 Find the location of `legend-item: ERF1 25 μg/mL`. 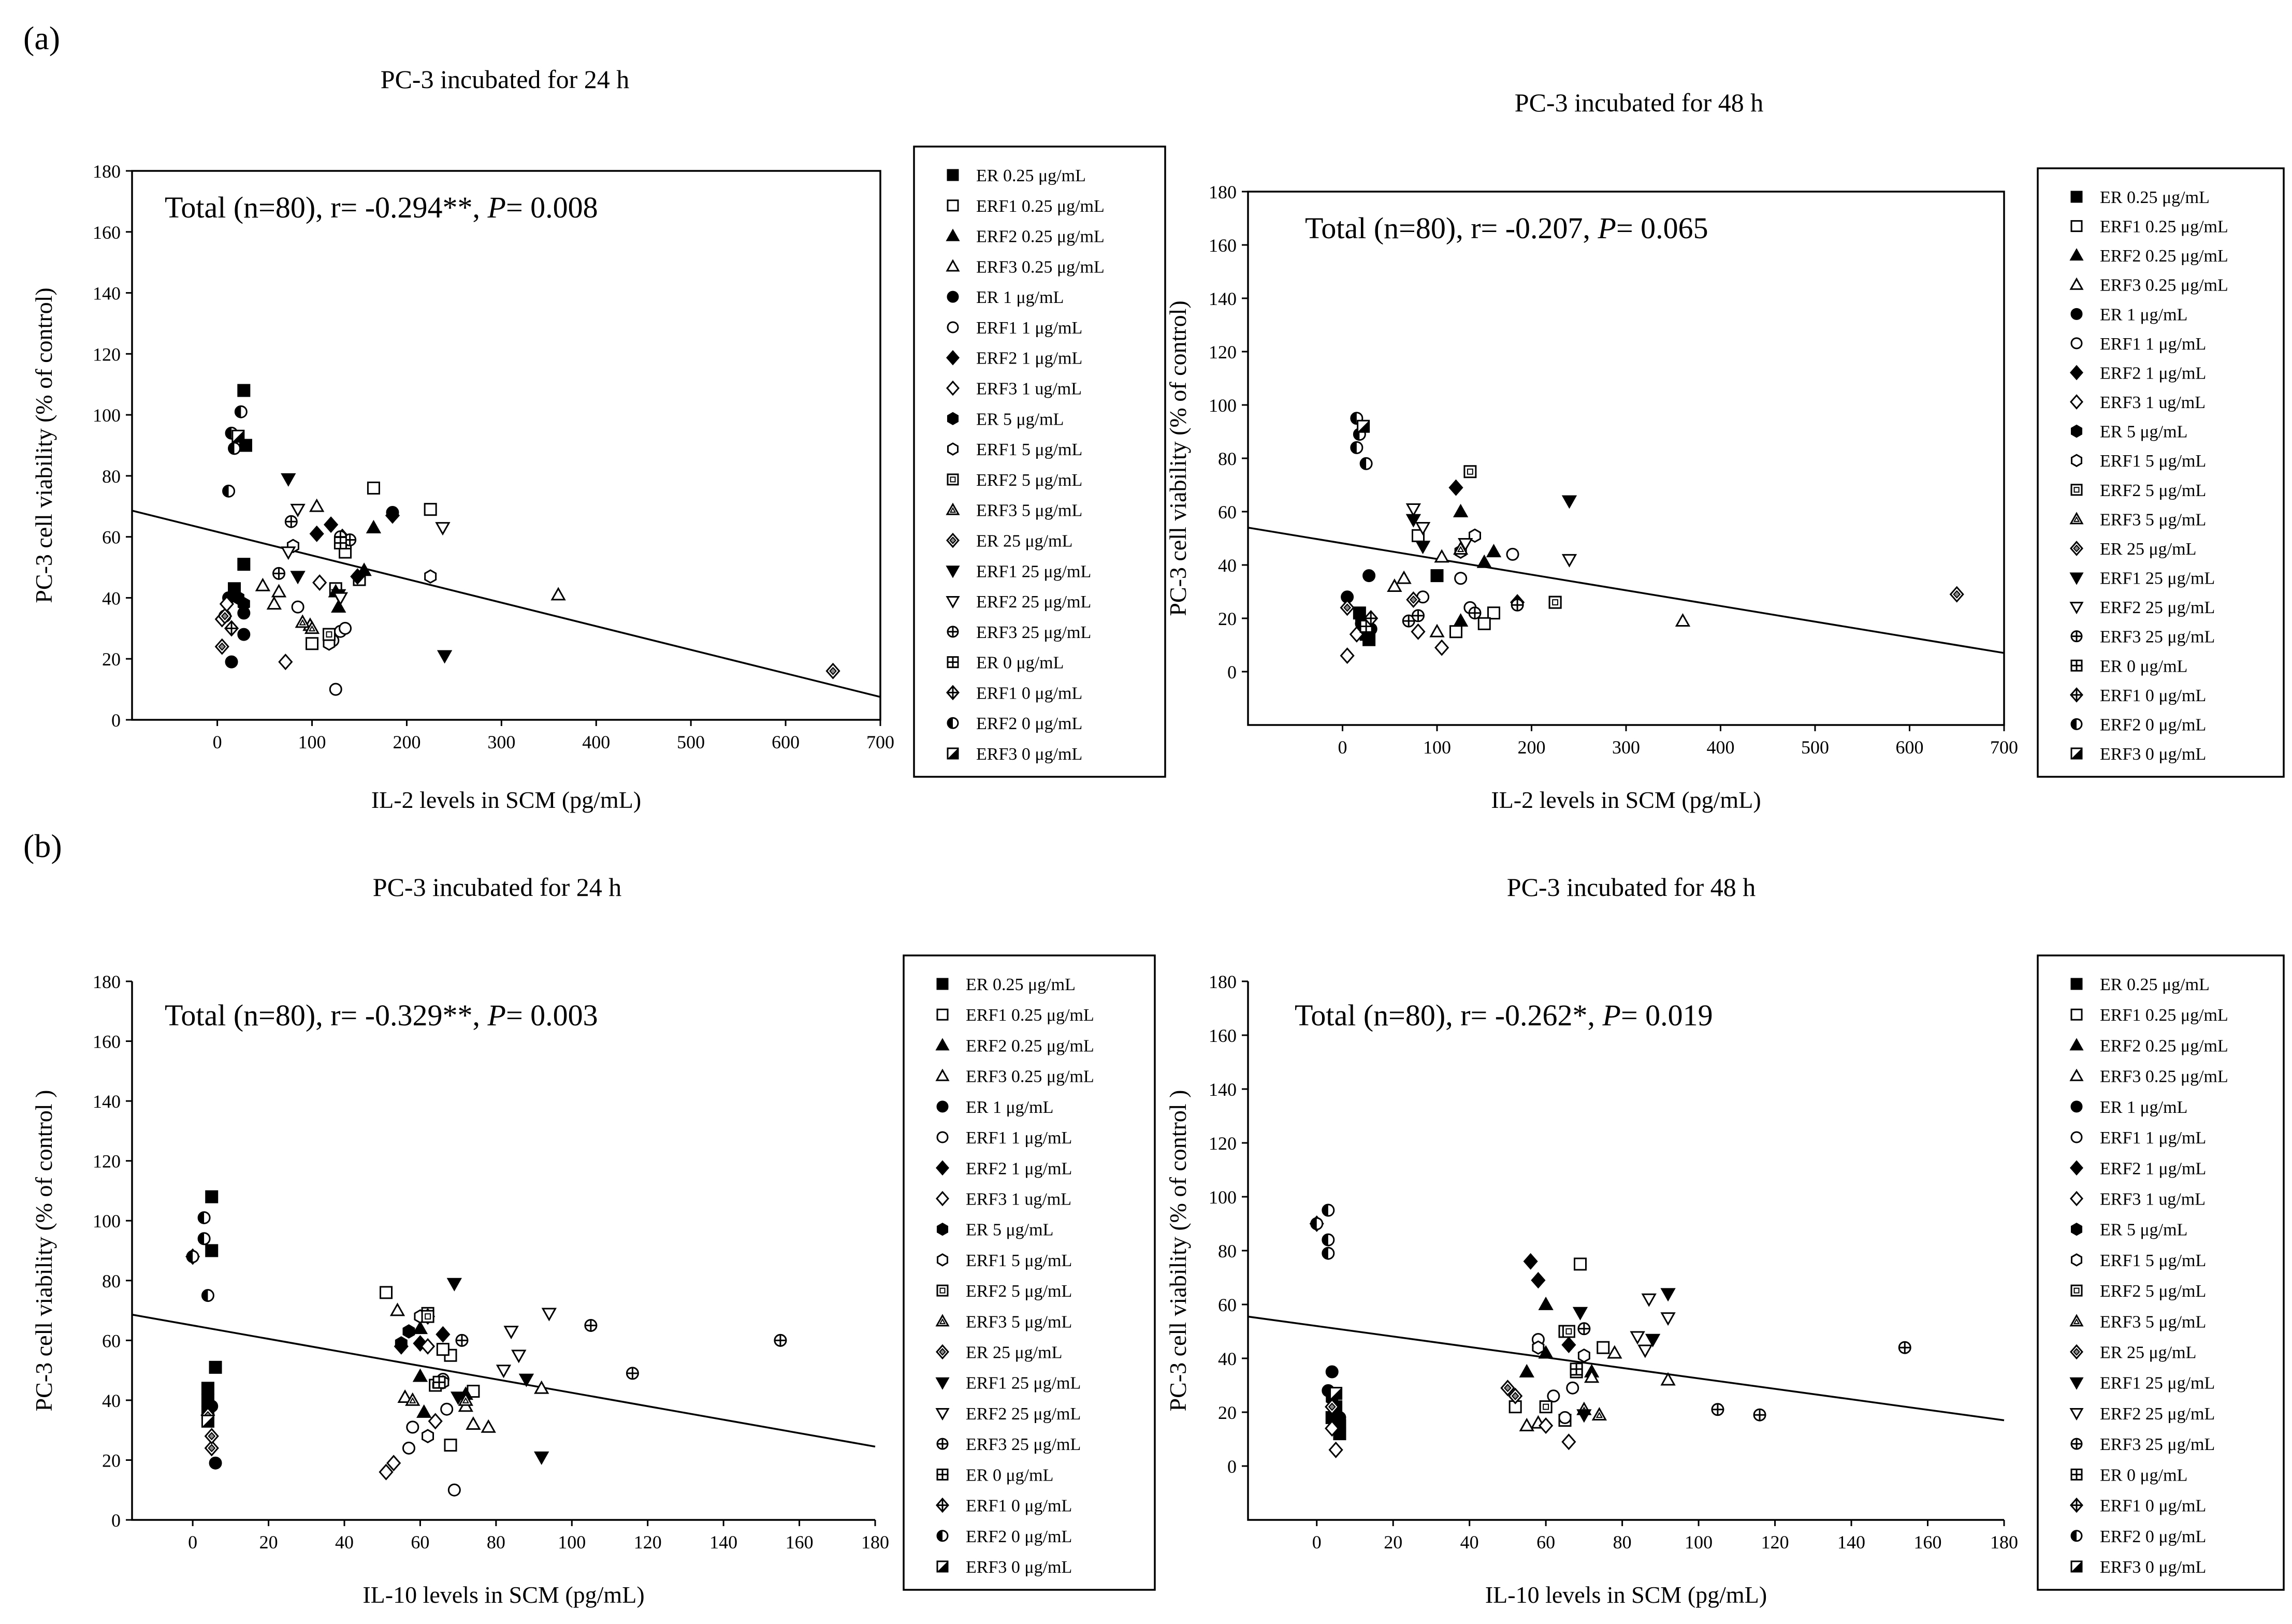

legend-item: ERF1 25 μg/mL is located at coordinates (2142, 579).